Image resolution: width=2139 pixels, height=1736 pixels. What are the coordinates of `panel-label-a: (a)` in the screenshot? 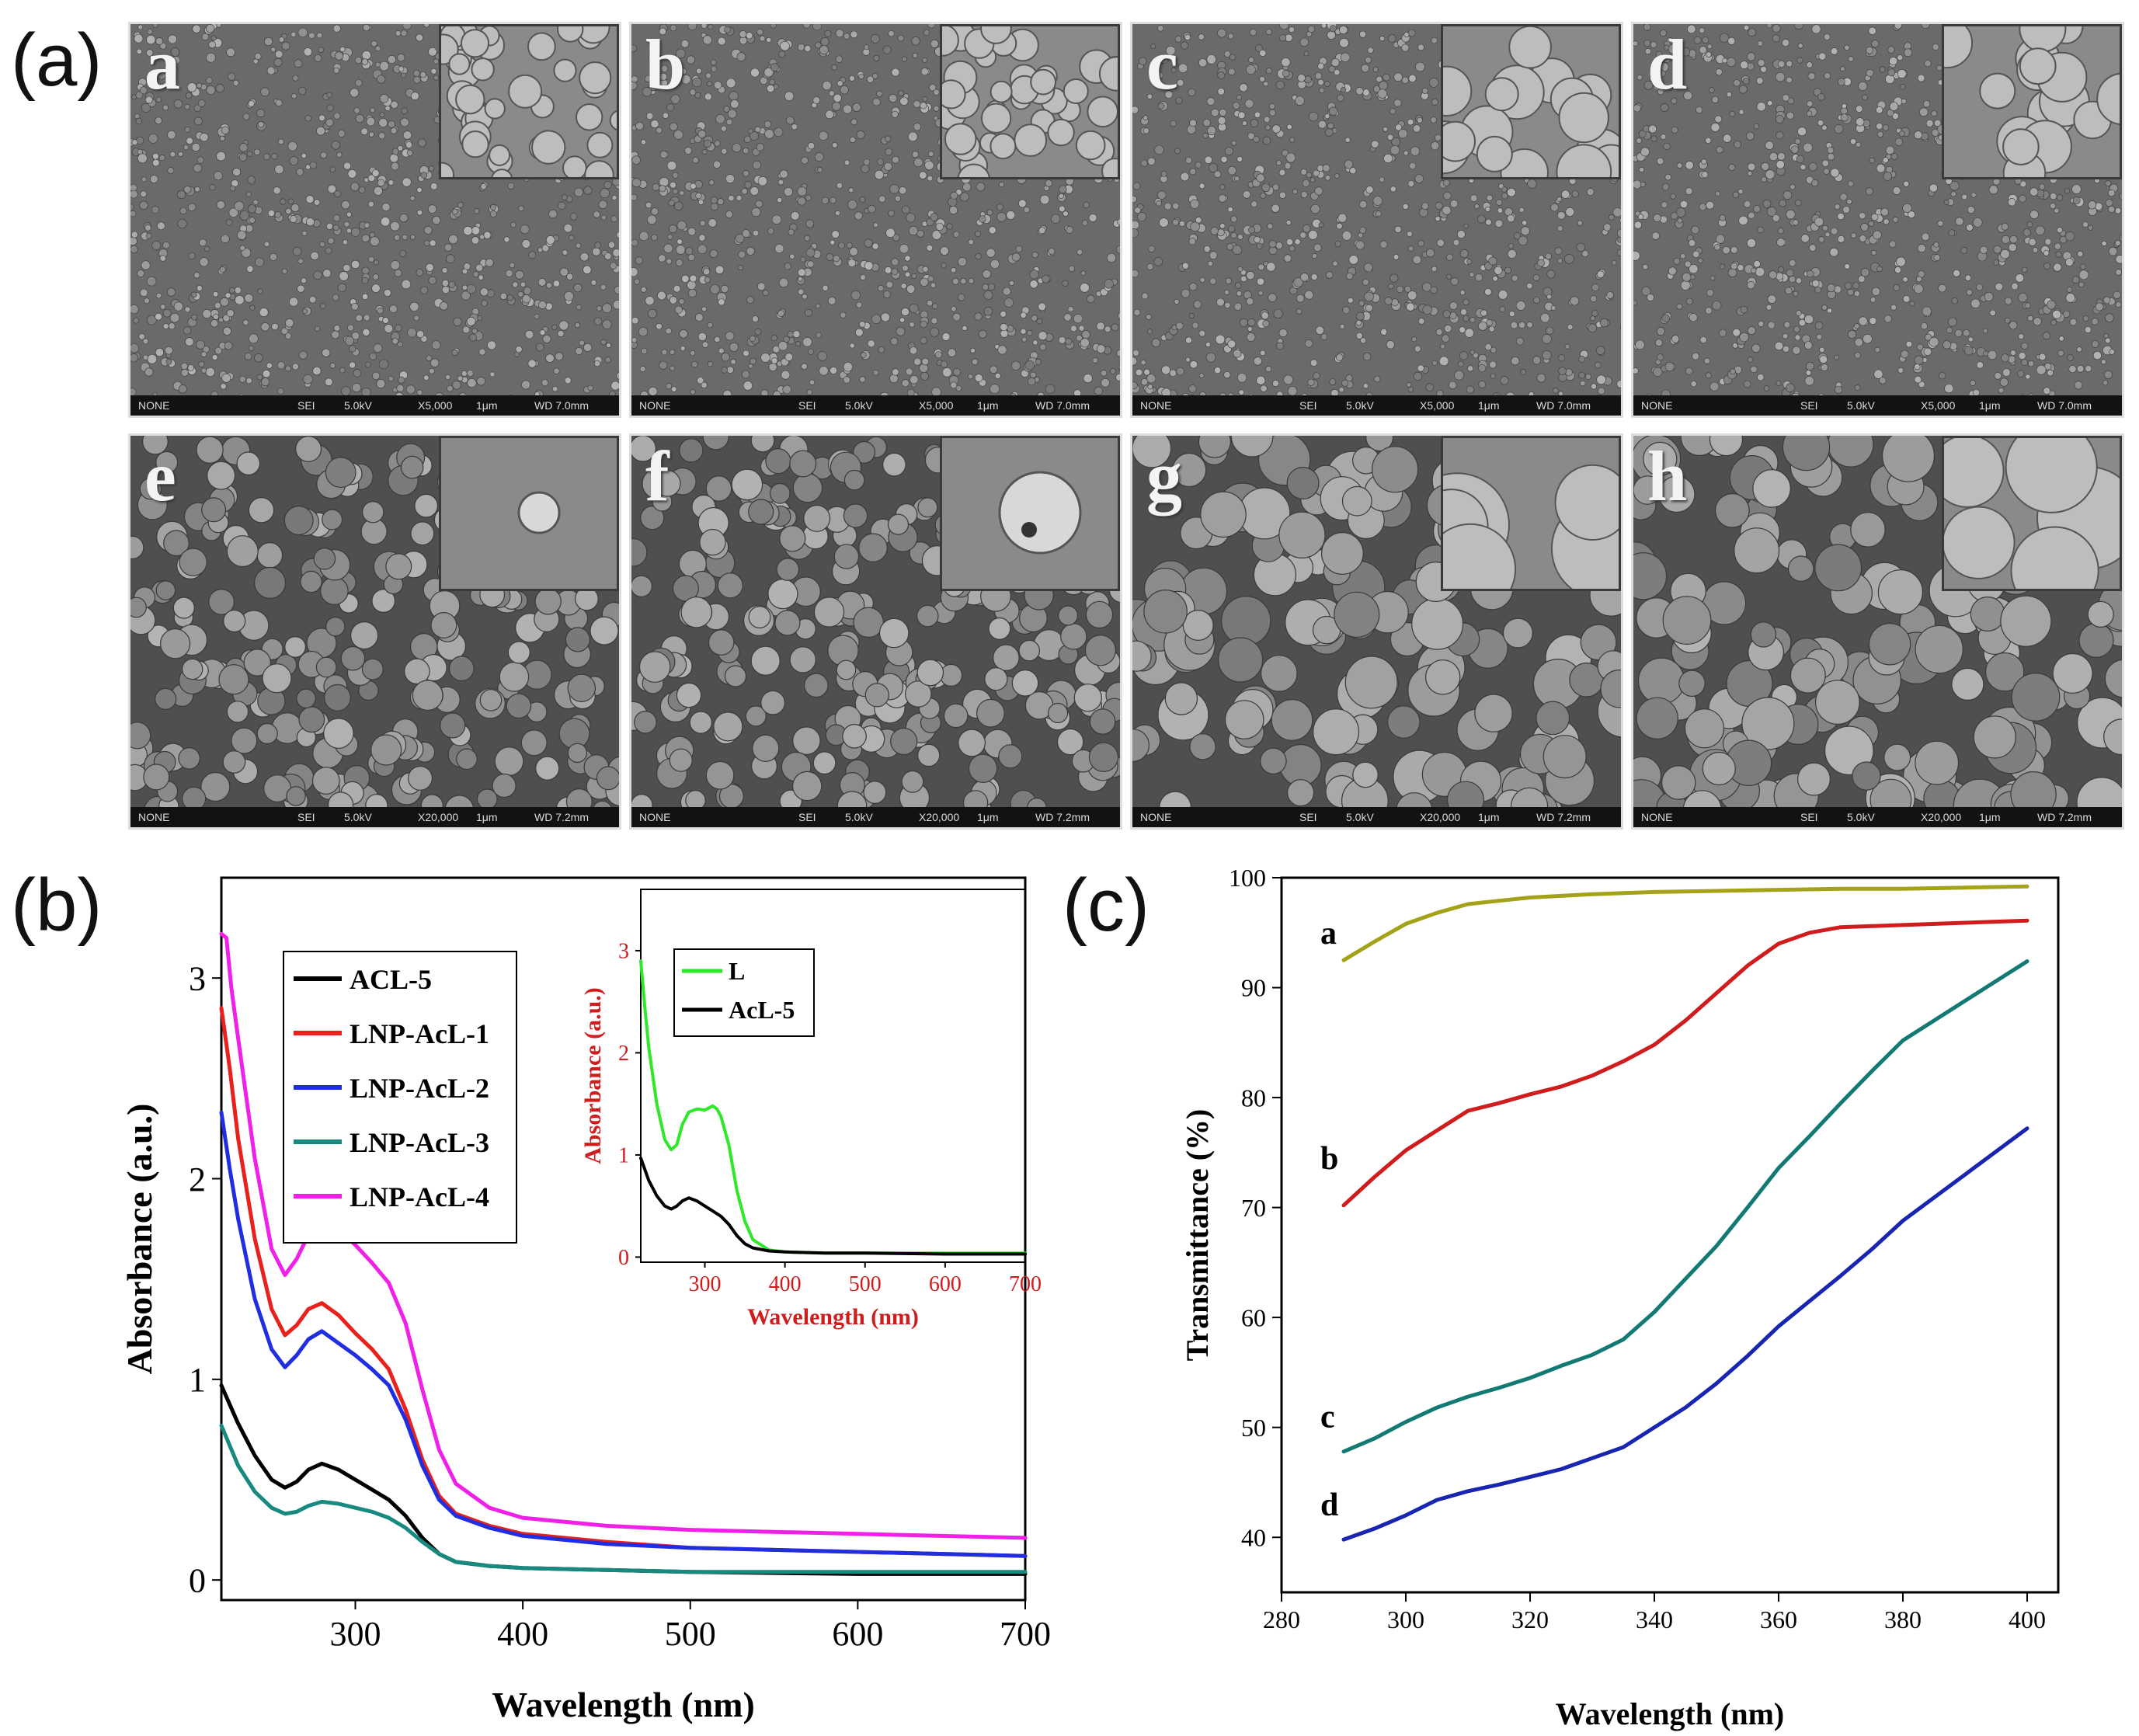 It's located at (57, 61).